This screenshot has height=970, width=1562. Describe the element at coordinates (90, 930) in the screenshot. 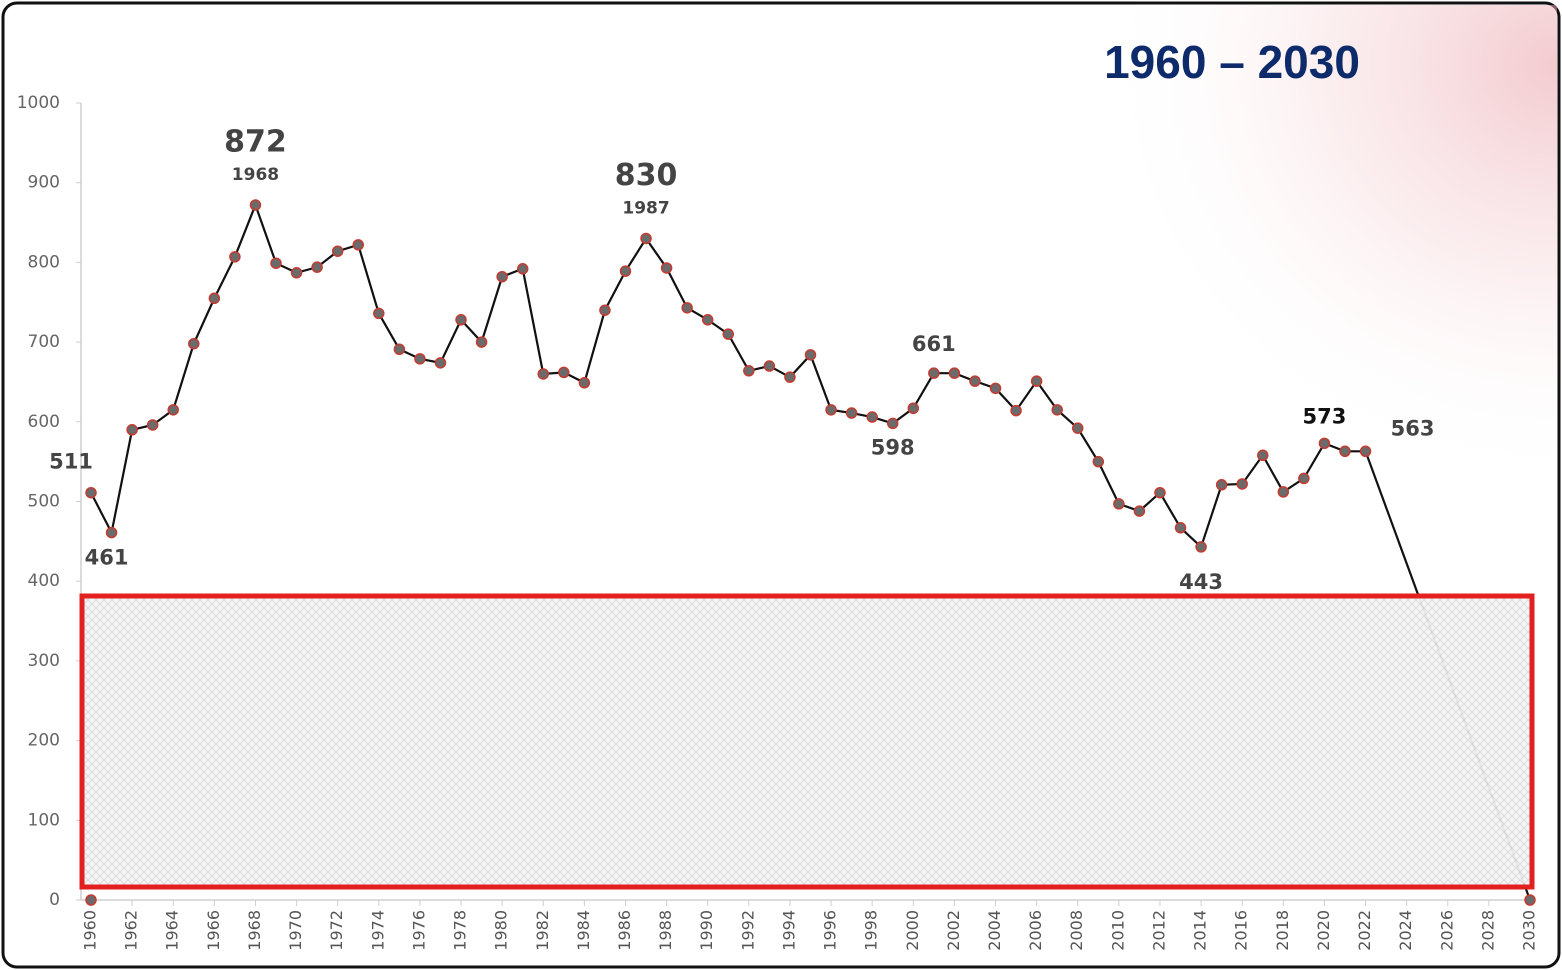

I see `x-tick-label: 1960` at that location.